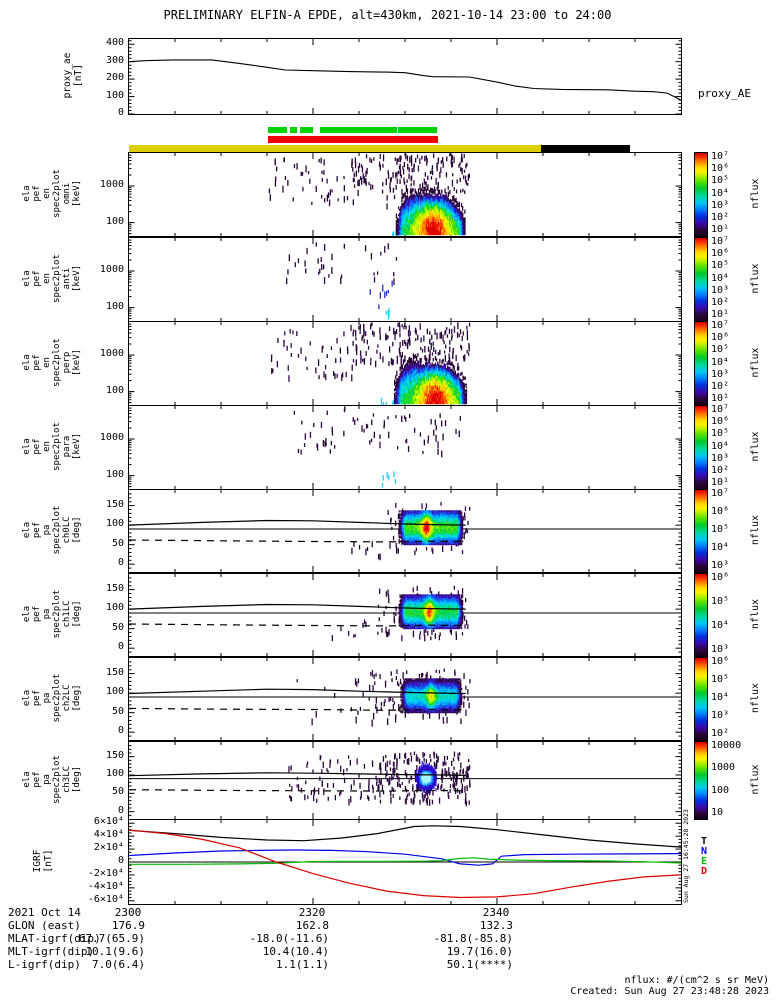 The width and height of the screenshot is (775, 1000). I want to click on en-omni-colorbar-tick: 10⁷, so click(720, 156).